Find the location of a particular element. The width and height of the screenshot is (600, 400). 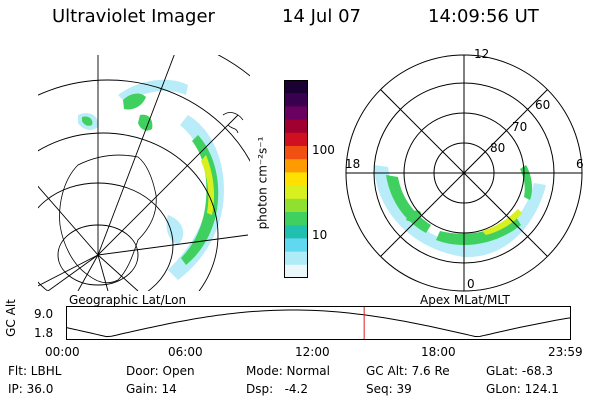

status-mode: Mode: Normal is located at coordinates (288, 371).